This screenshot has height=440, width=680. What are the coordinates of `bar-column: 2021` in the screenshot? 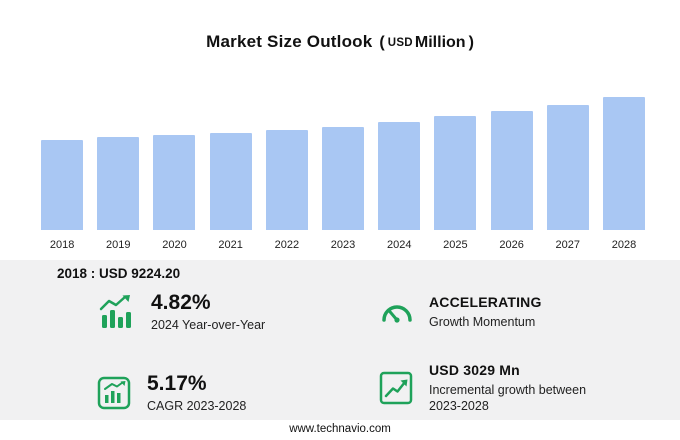 It's located at (231, 173).